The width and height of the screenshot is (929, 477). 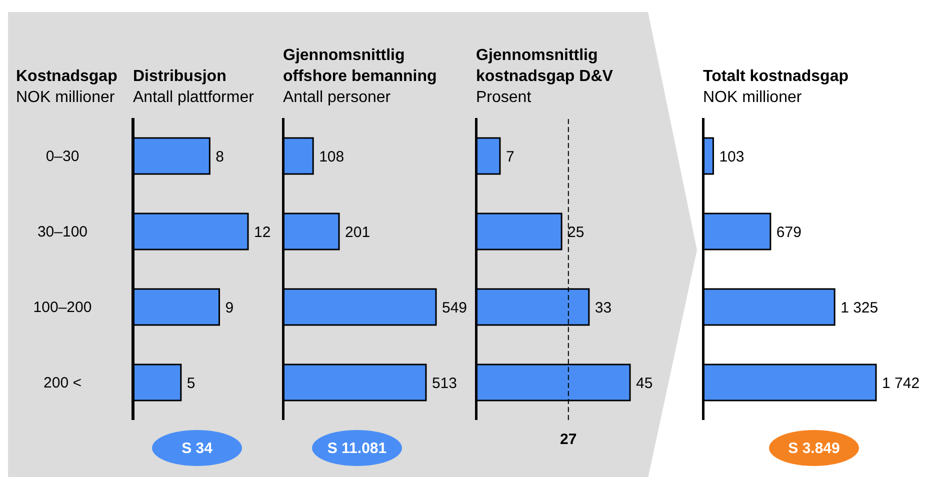 I want to click on y-tick-label: 200 <, so click(x=63, y=383).